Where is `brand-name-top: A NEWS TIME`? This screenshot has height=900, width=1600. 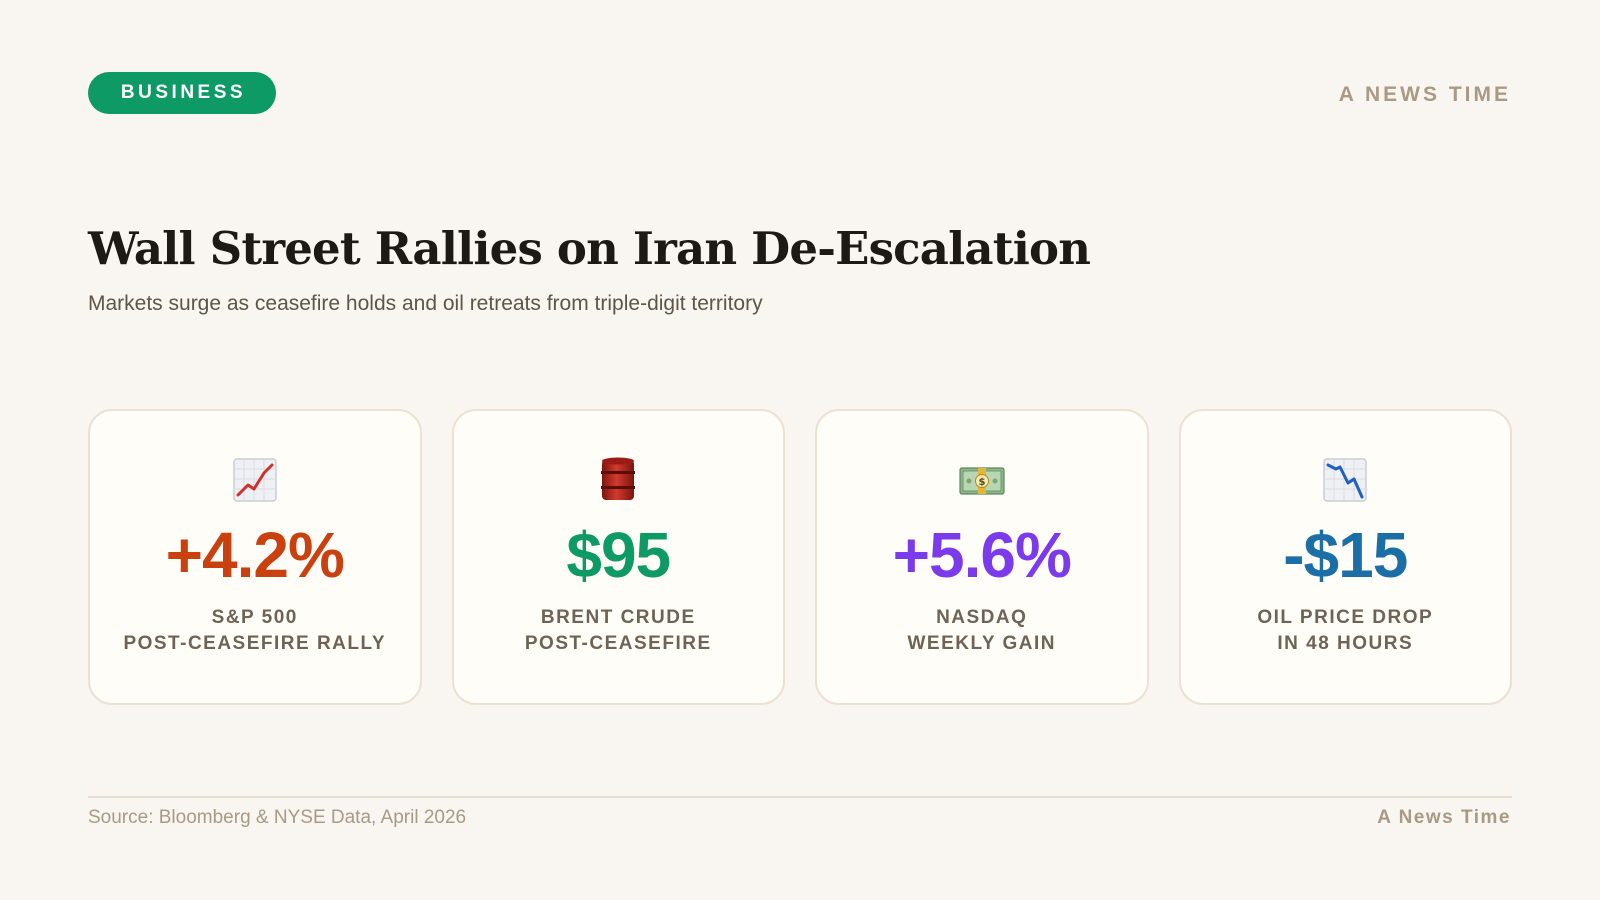
brand-name-top: A NEWS TIME is located at coordinates (1424, 94).